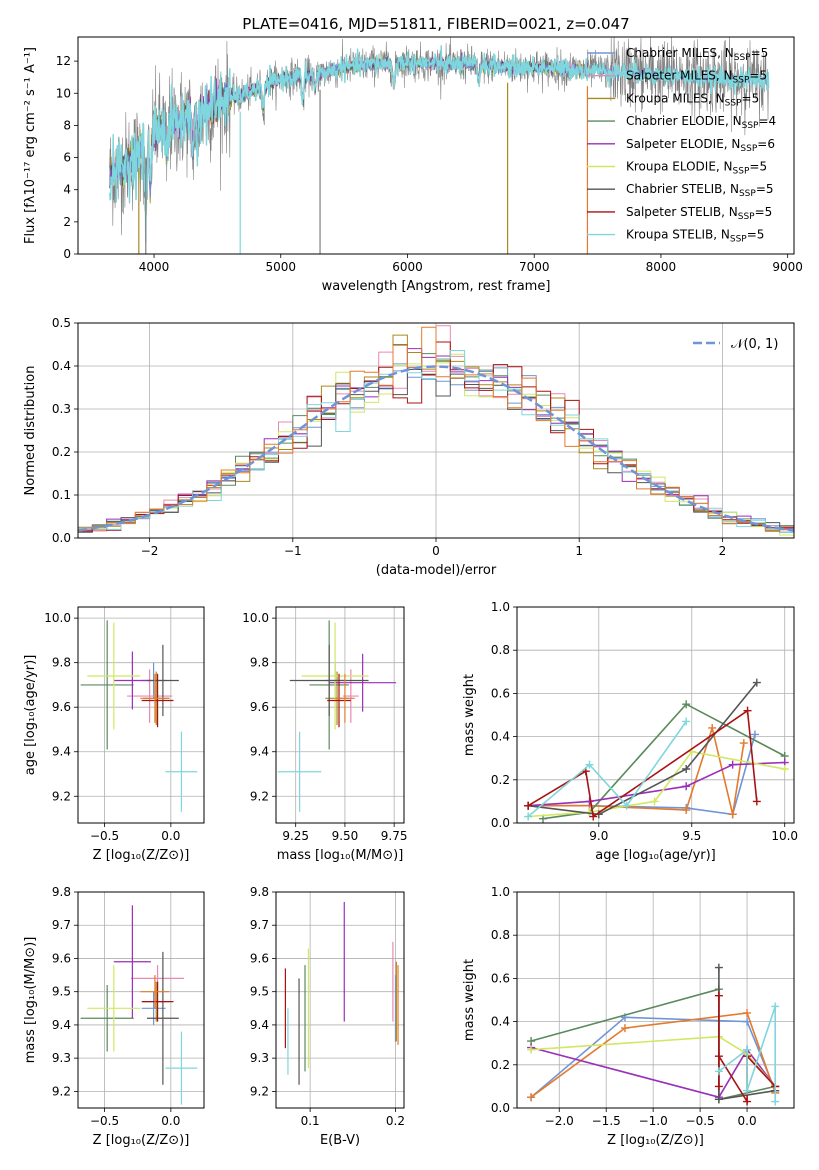 This screenshot has height=1170, width=819. Describe the element at coordinates (61, 409) in the screenshot. I see `y-tick-label: 0.3` at that location.